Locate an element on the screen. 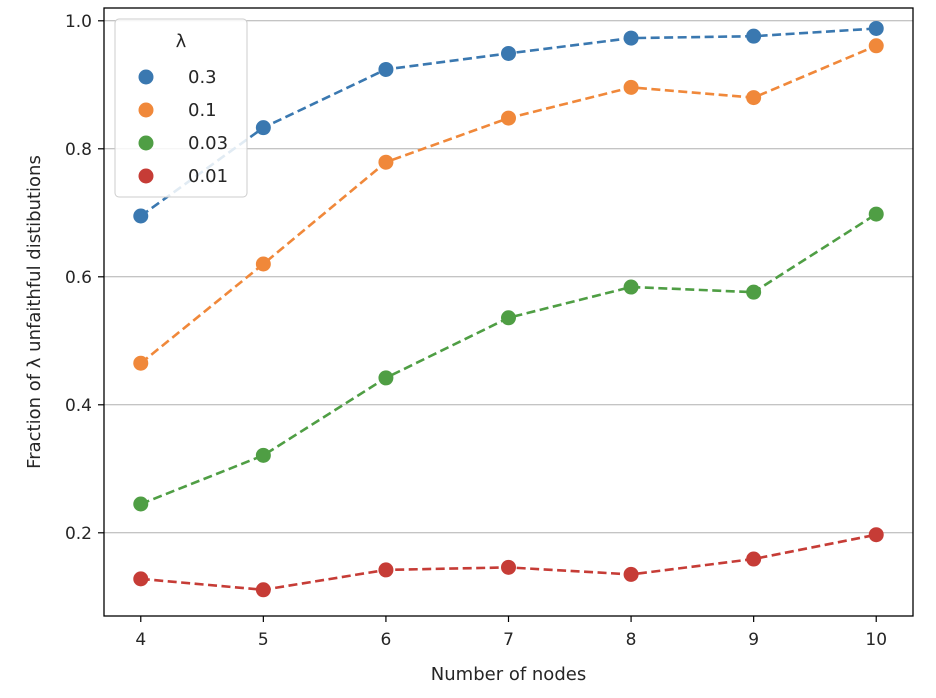 The width and height of the screenshot is (936, 698). y-tick-label: 0.2 is located at coordinates (78, 534).